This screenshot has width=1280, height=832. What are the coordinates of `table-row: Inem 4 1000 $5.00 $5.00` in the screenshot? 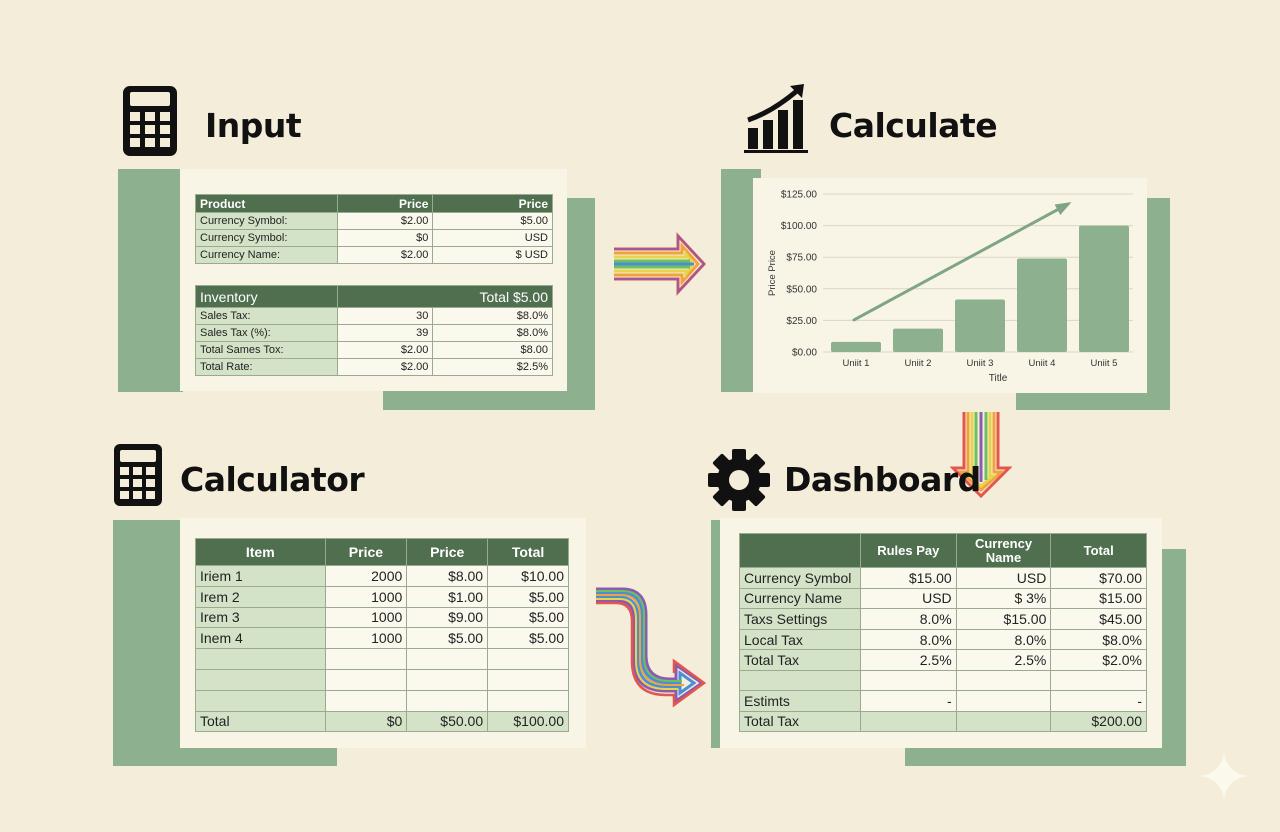 It's located at (382, 638).